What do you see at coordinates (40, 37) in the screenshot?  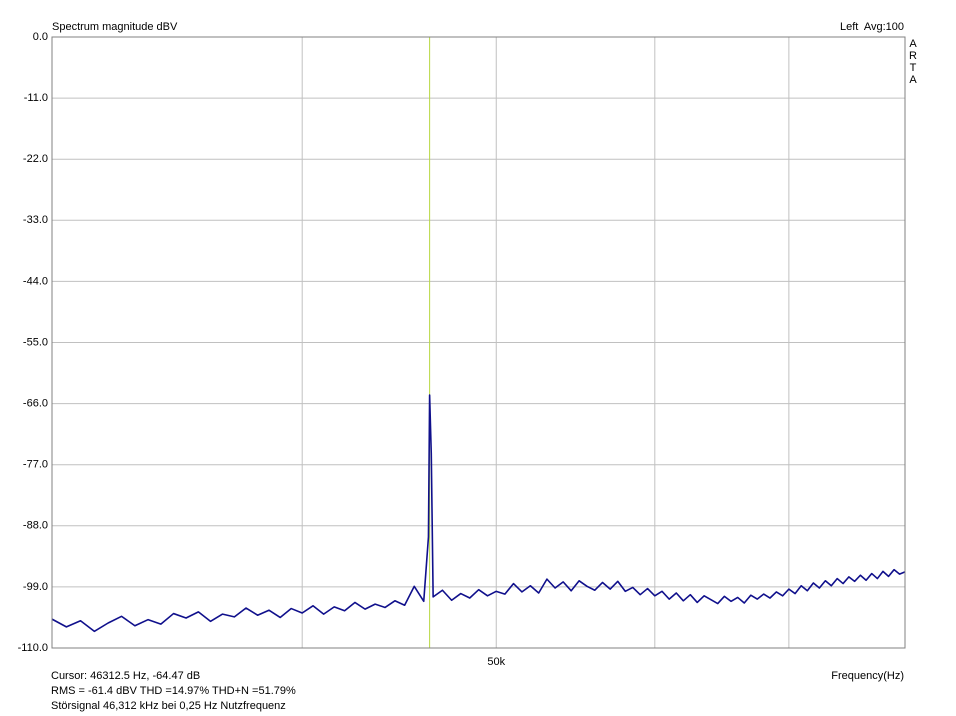 I see `y-tick-label: 0.0` at bounding box center [40, 37].